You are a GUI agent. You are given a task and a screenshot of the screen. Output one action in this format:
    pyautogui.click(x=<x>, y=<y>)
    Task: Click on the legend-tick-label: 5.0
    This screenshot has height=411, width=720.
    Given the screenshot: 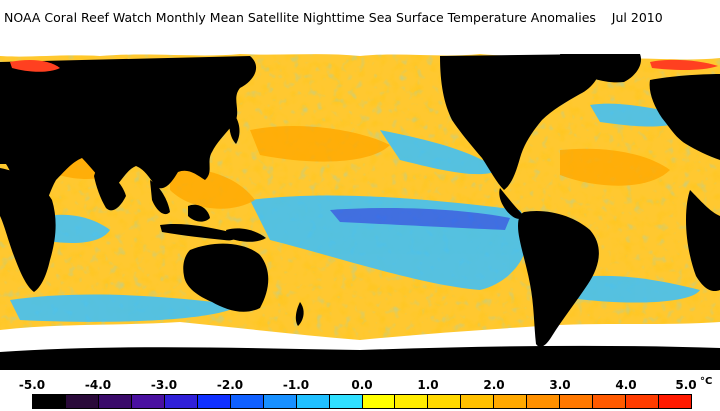 What is the action you would take?
    pyautogui.click(x=686, y=385)
    